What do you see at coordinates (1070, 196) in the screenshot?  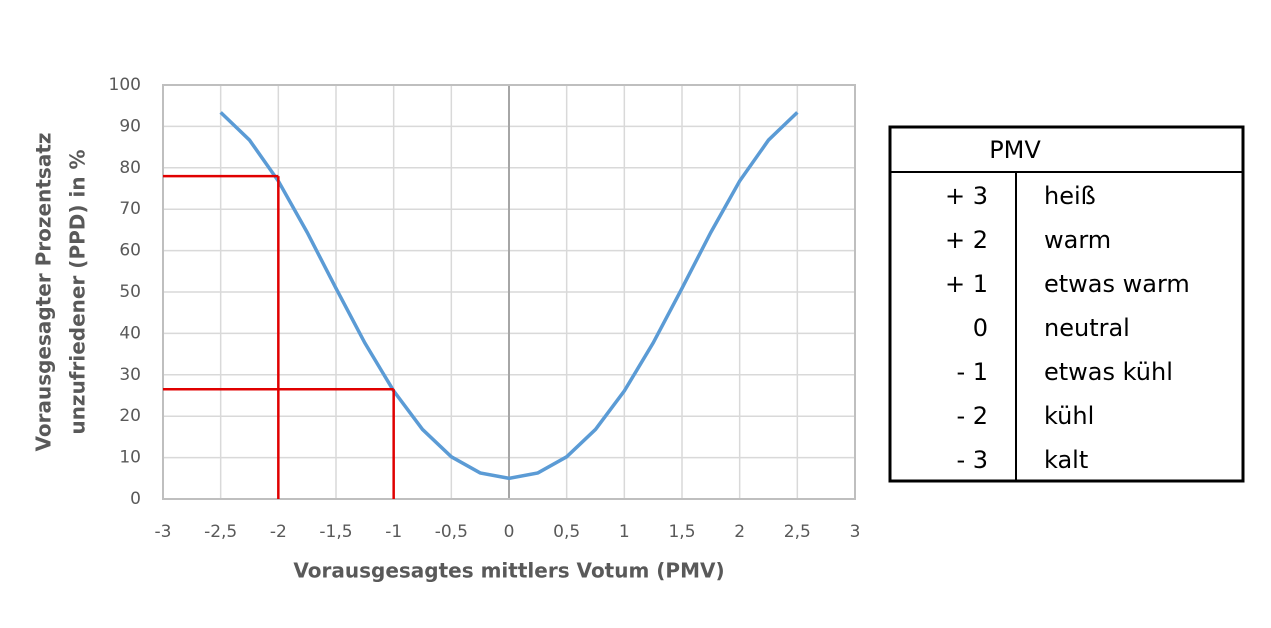 I see `table-cell: heiß` at bounding box center [1070, 196].